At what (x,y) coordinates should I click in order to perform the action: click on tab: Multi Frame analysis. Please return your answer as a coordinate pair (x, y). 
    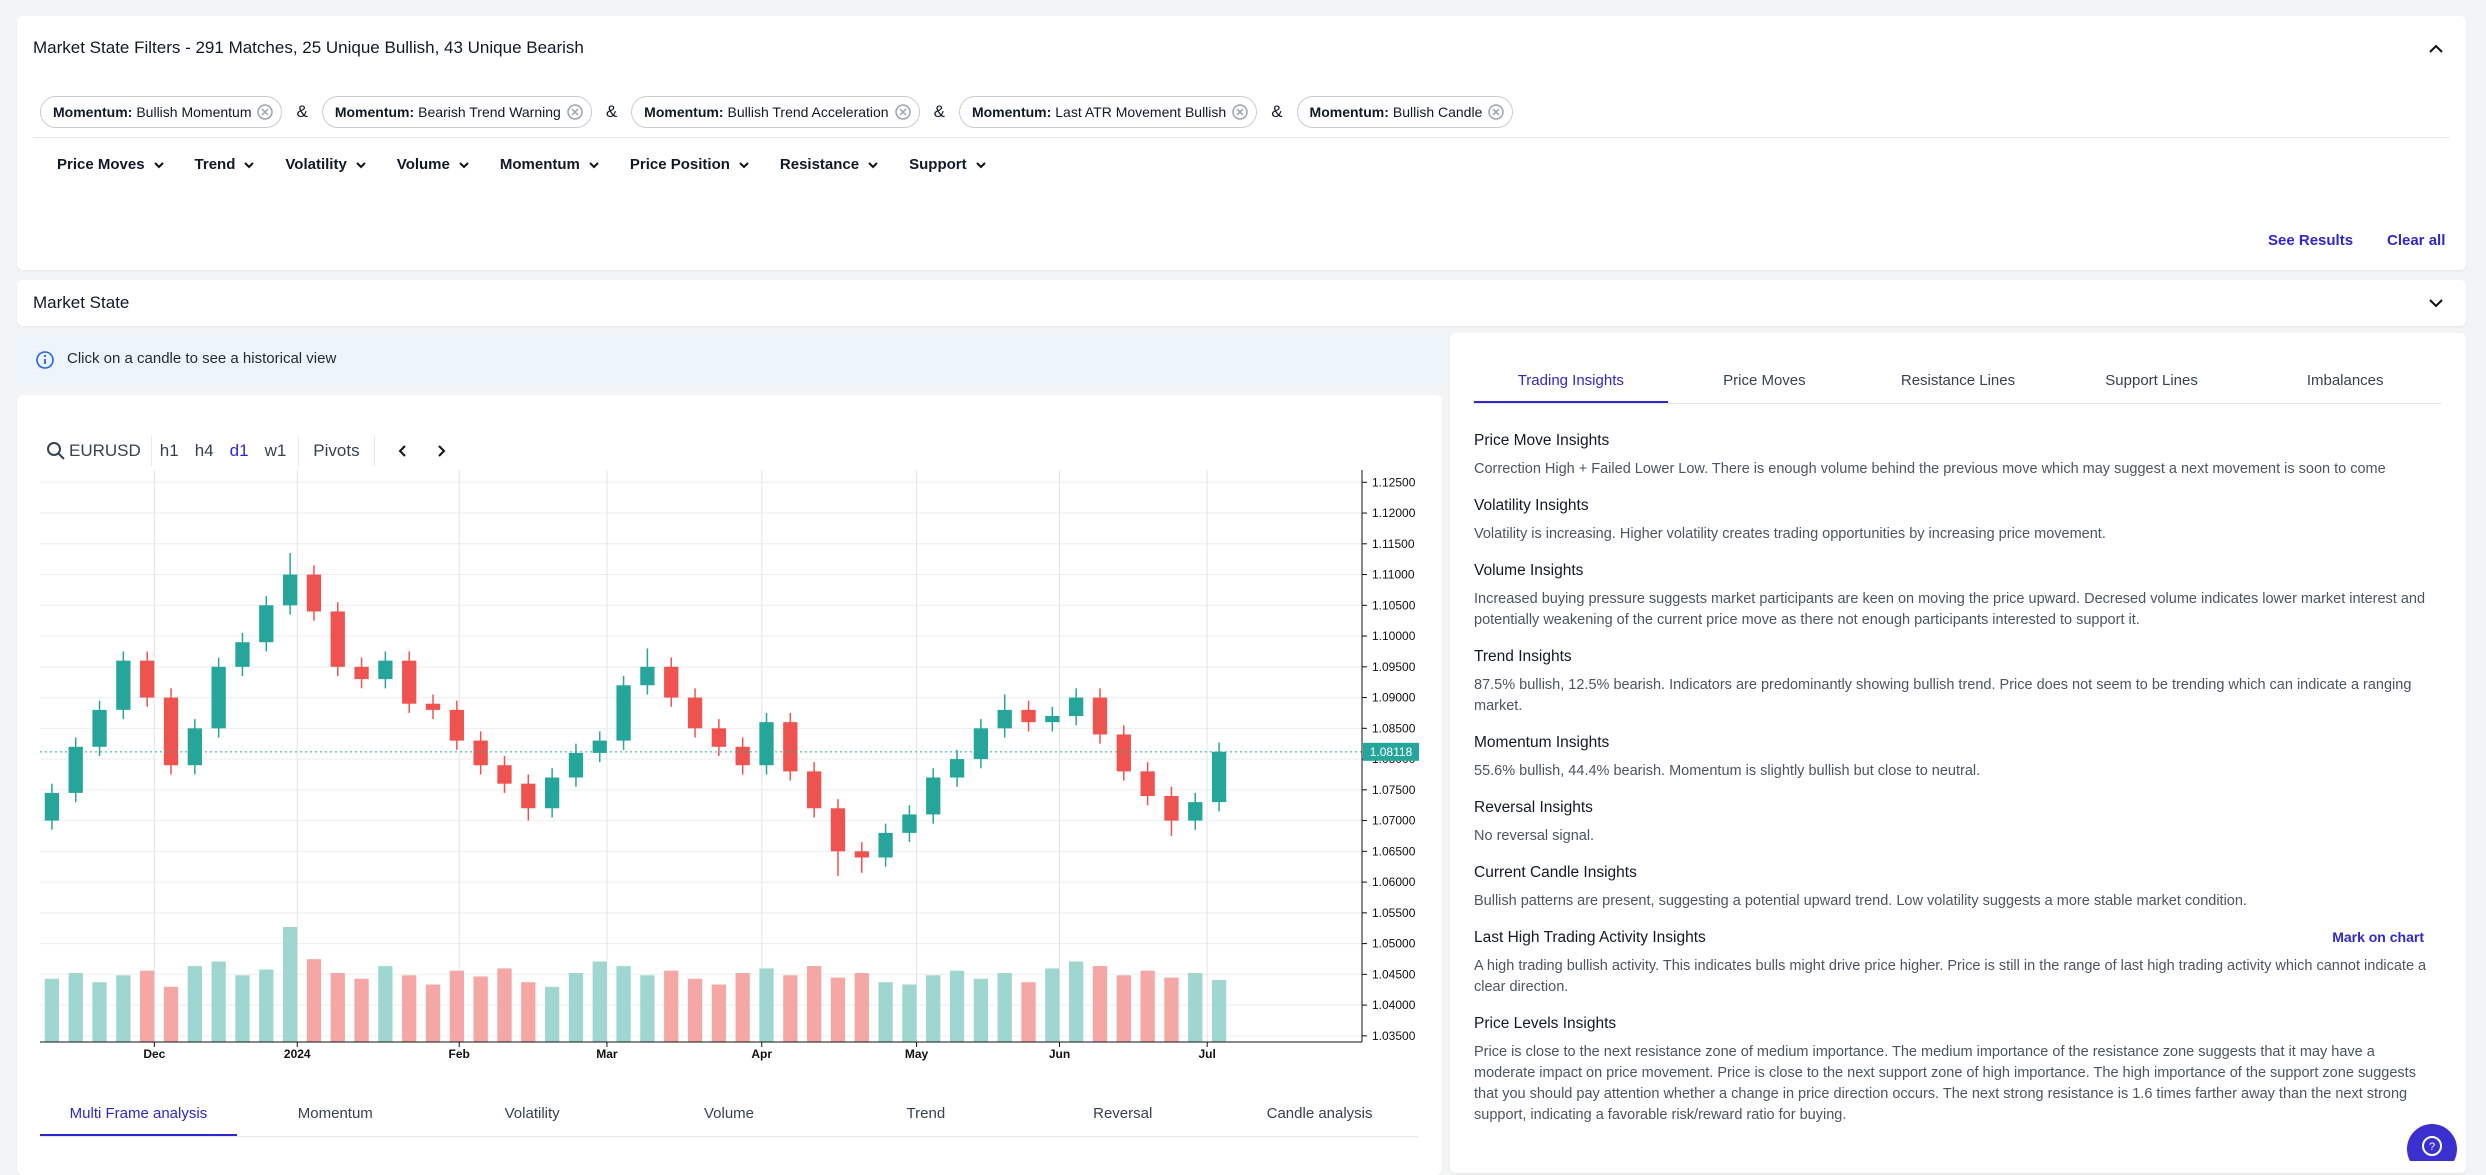
    Looking at the image, I should click on (138, 1120).